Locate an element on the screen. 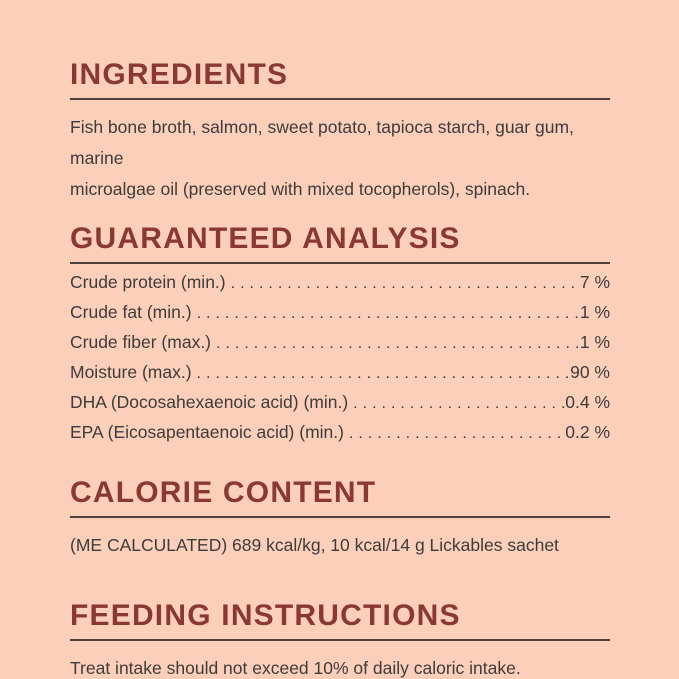 The width and height of the screenshot is (679, 679). ingredients-rule is located at coordinates (340, 99).